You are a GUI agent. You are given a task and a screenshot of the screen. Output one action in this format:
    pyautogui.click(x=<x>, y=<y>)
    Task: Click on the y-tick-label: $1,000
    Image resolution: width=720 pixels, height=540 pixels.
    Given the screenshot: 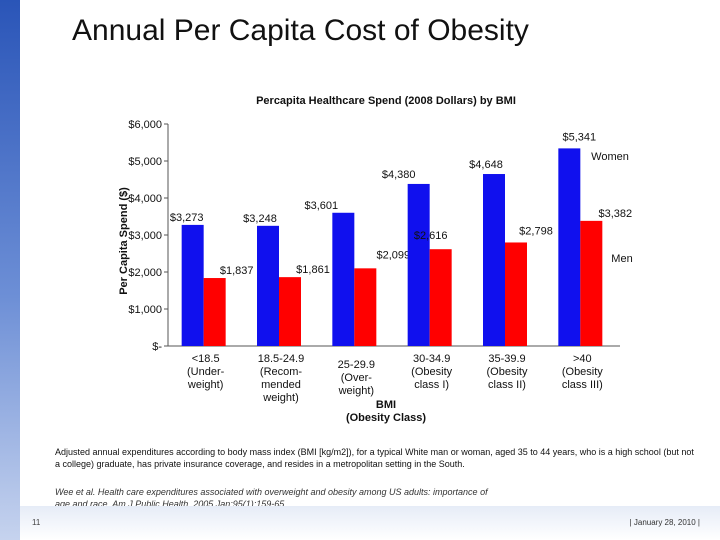 What is the action you would take?
    pyautogui.click(x=145, y=310)
    